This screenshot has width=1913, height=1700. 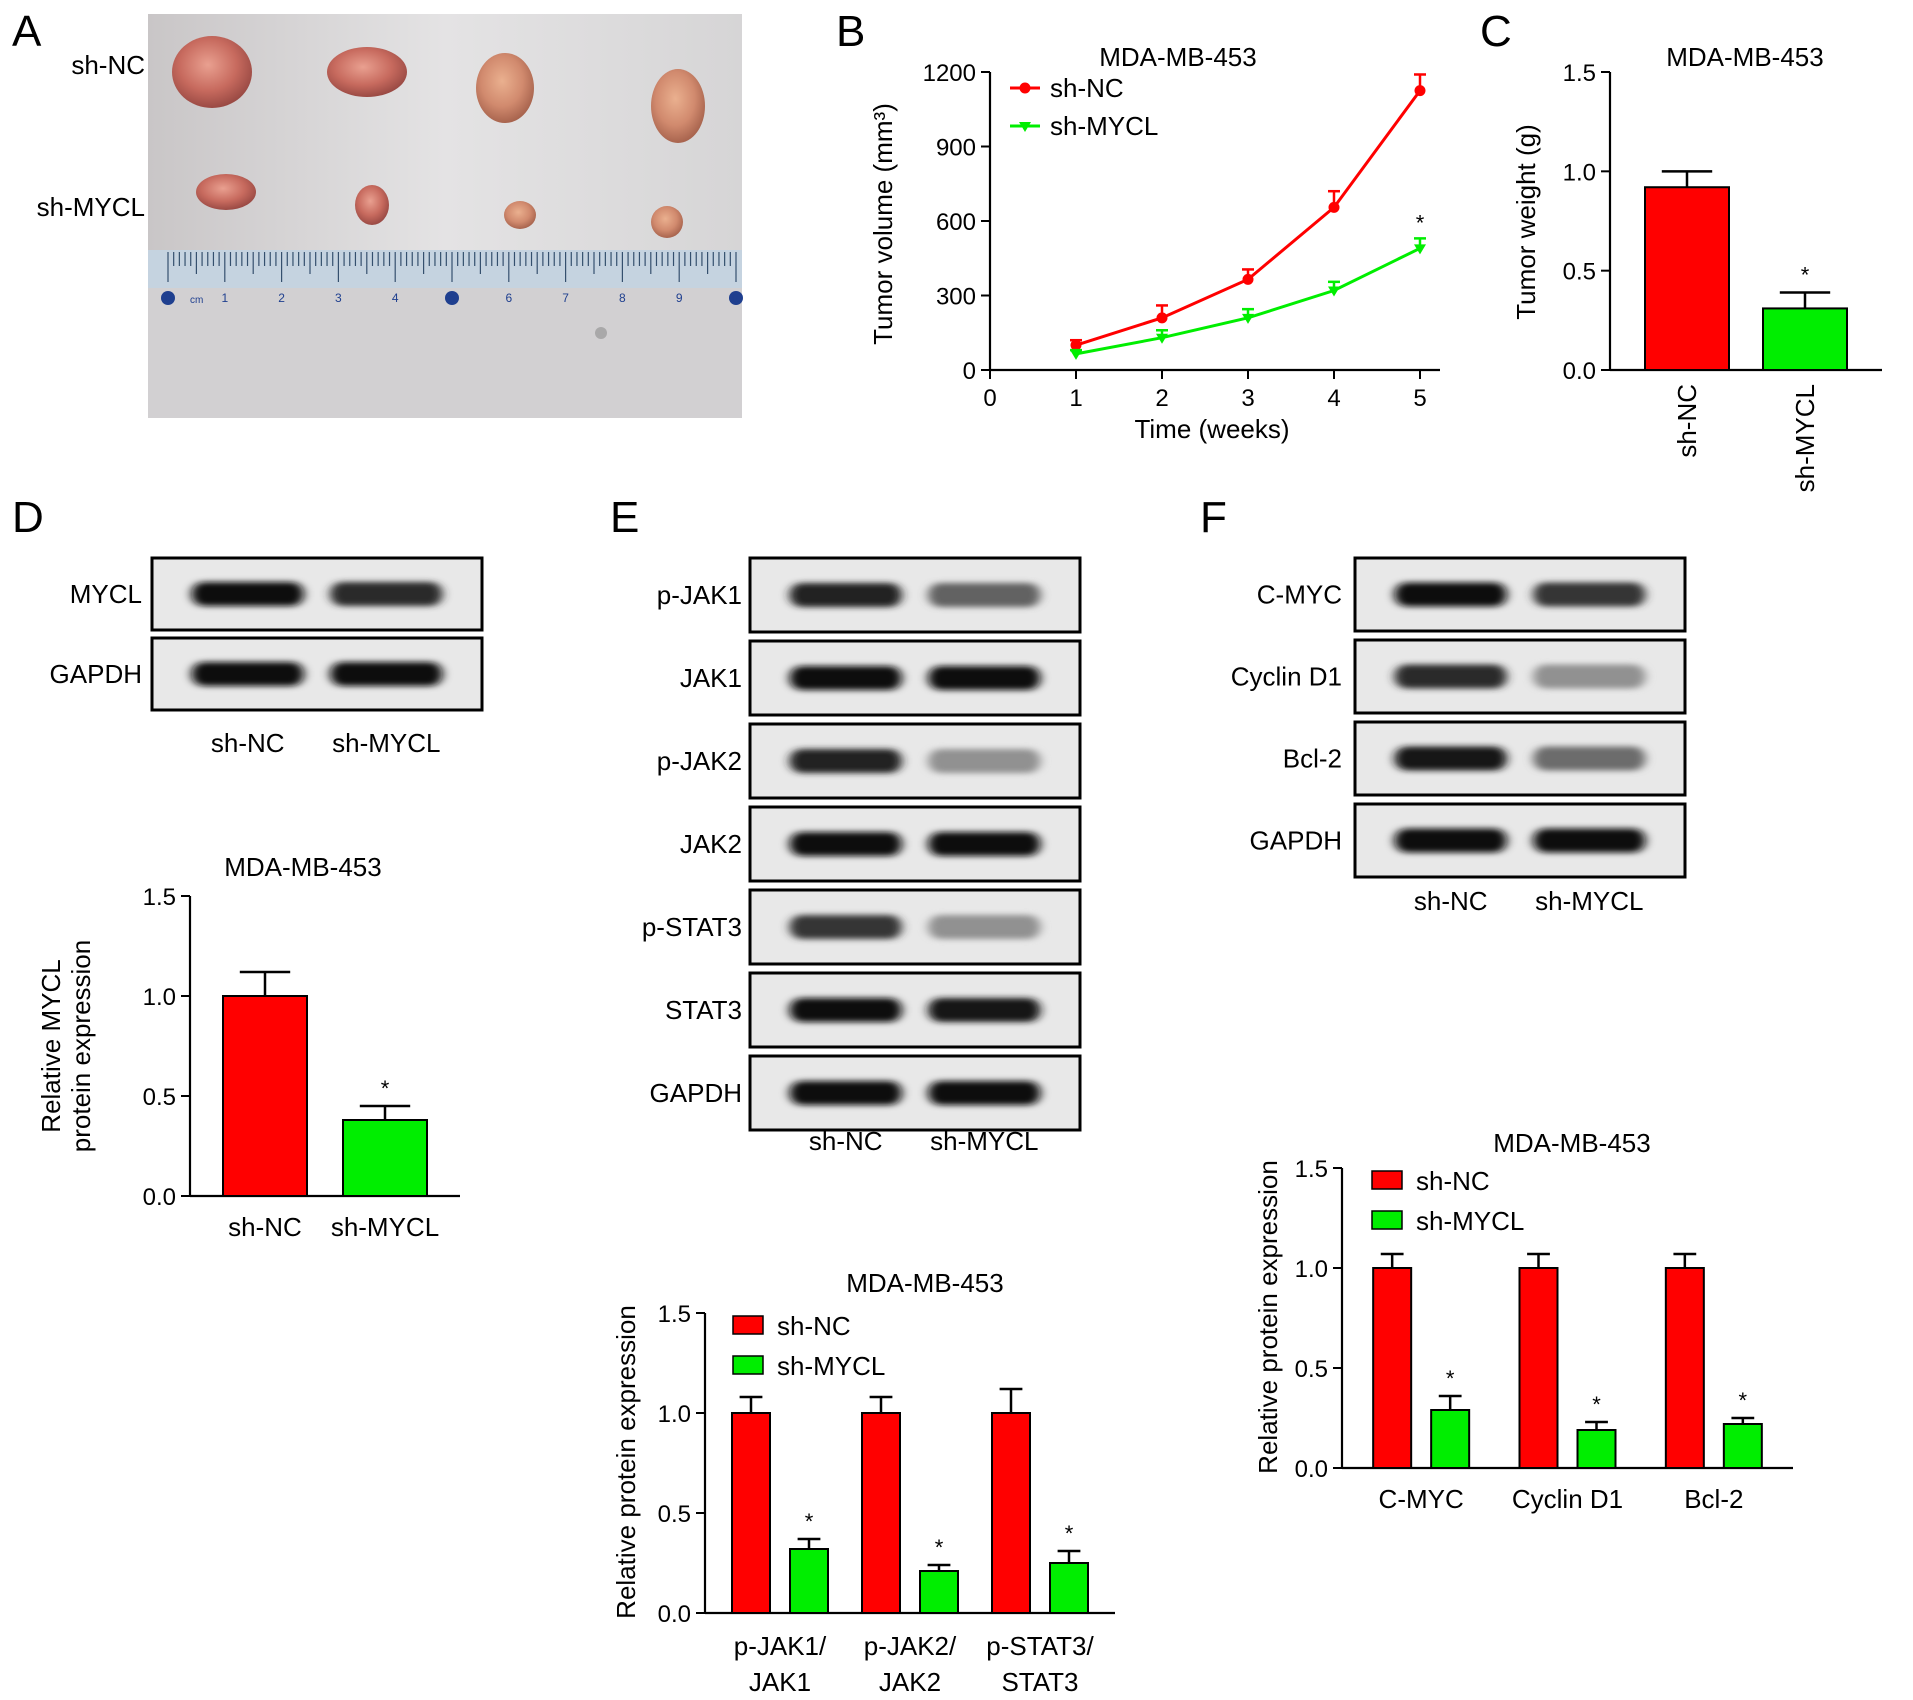 I want to click on y-axis-label: protein expression, so click(x=81, y=1046).